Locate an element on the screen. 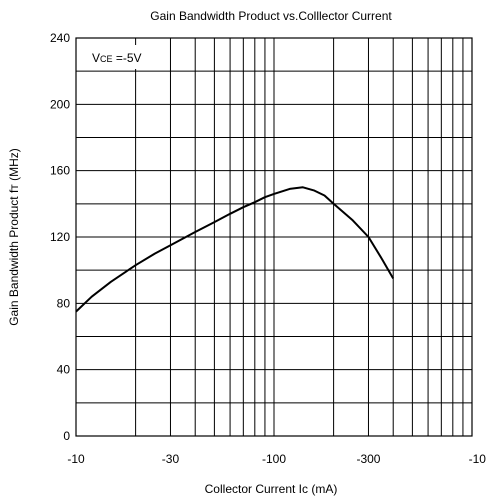 The height and width of the screenshot is (500, 486). y-tick-label: 40 is located at coordinates (64, 370).